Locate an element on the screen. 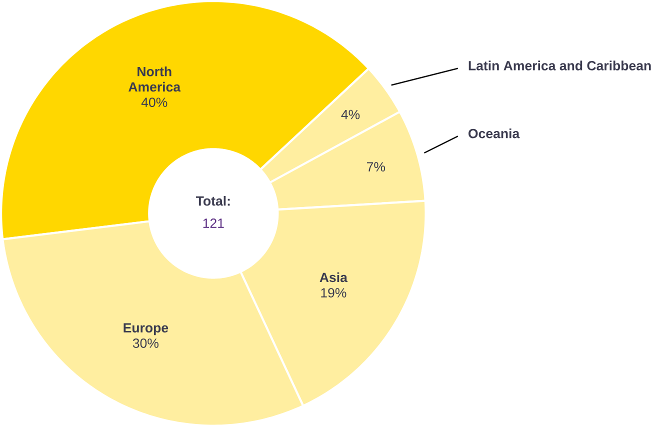 The image size is (653, 427). slice-label: Europe is located at coordinates (146, 329).